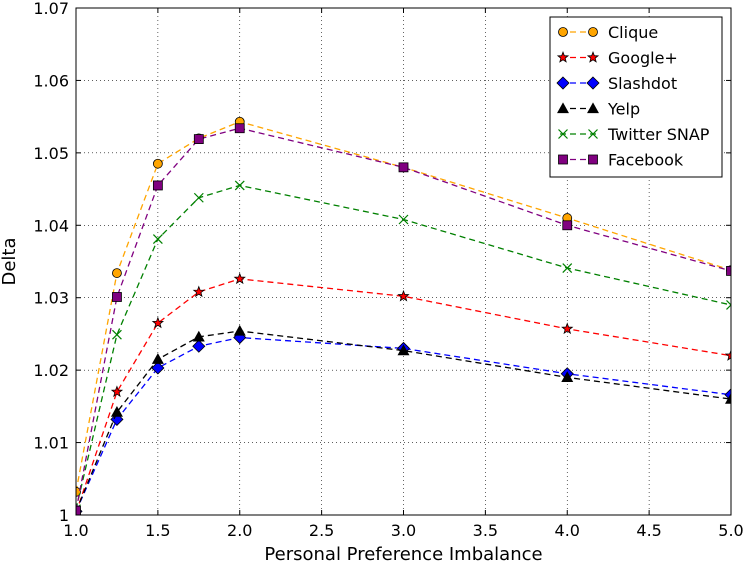 This screenshot has width=747, height=567. What do you see at coordinates (10, 261) in the screenshot?
I see `y-axis-label: Delta` at bounding box center [10, 261].